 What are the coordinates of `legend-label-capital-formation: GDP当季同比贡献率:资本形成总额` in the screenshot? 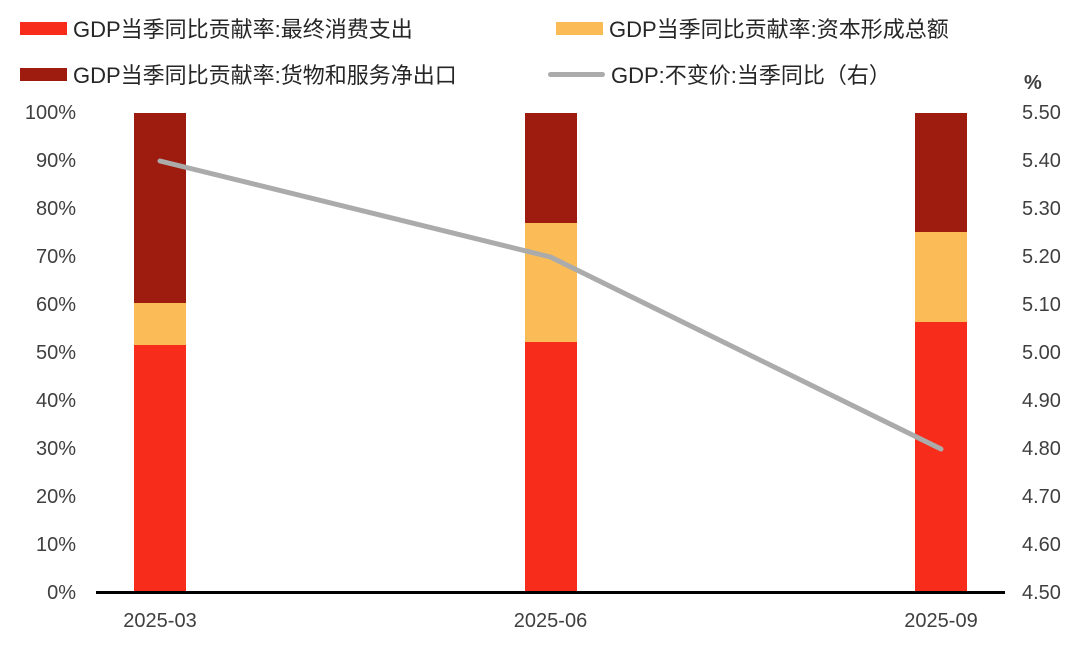 It's located at (779, 29).